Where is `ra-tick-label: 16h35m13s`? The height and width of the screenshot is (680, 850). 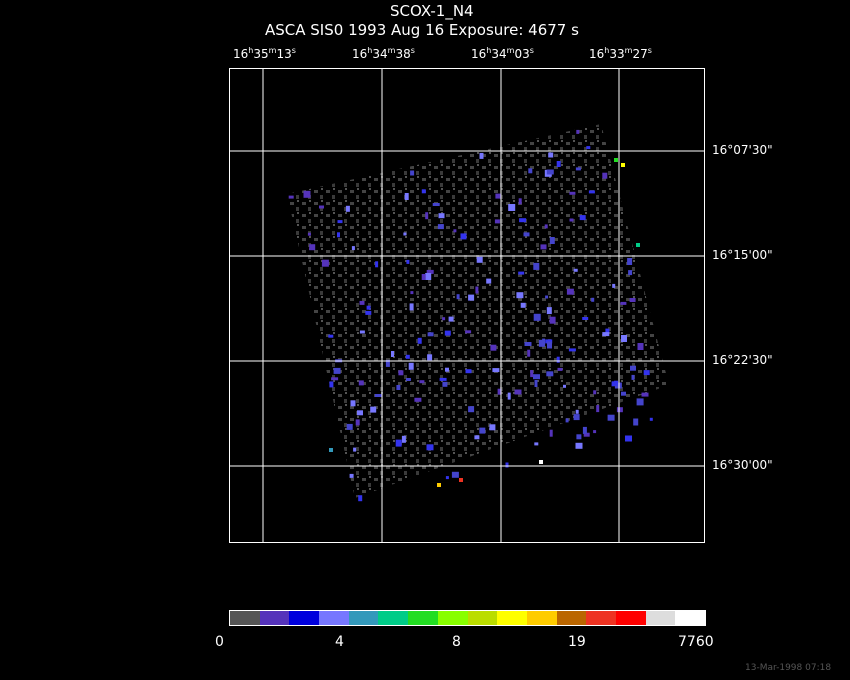
ra-tick-label: 16h35m13s is located at coordinates (264, 53).